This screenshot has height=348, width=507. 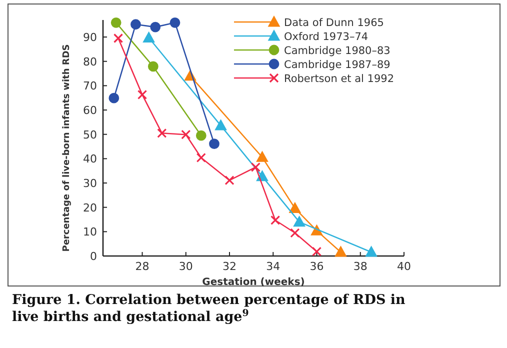 What do you see at coordinates (90, 183) in the screenshot?
I see `y-tick-label: 30` at bounding box center [90, 183].